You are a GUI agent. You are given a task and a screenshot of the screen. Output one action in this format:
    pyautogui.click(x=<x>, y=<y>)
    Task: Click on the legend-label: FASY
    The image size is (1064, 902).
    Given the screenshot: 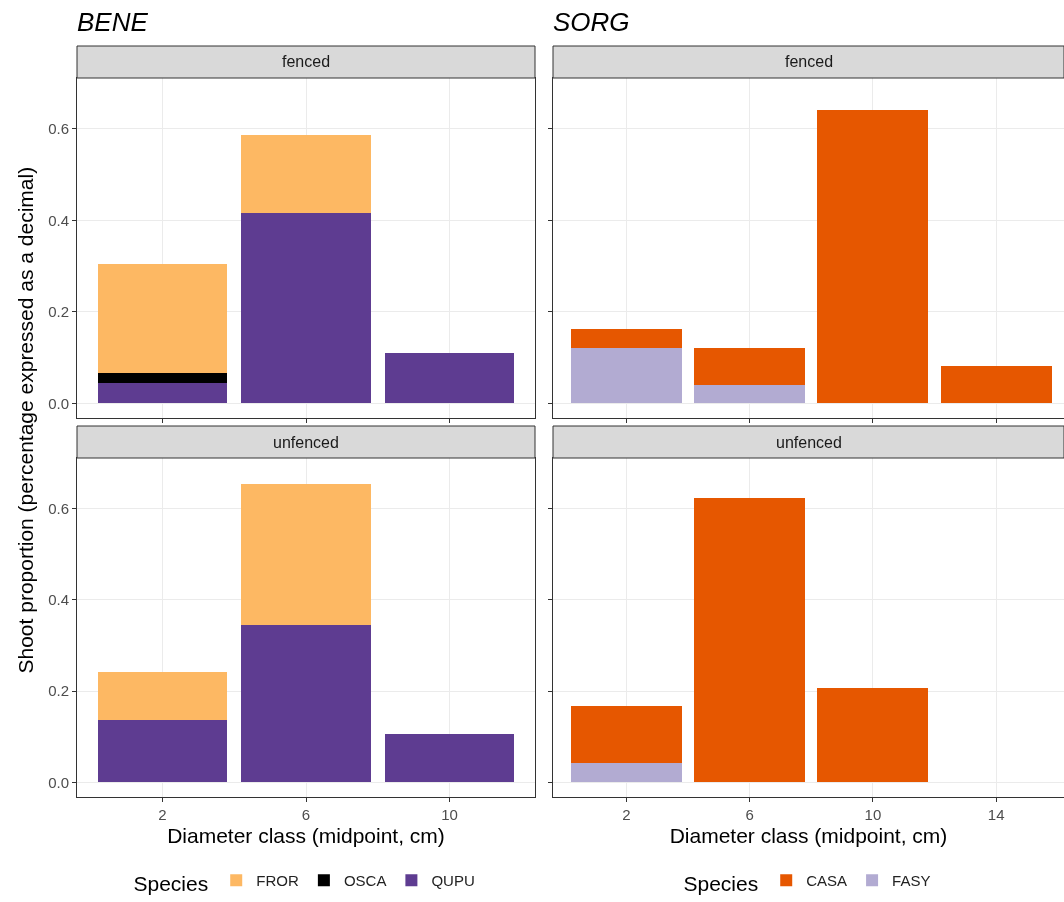 What is the action you would take?
    pyautogui.click(x=911, y=881)
    